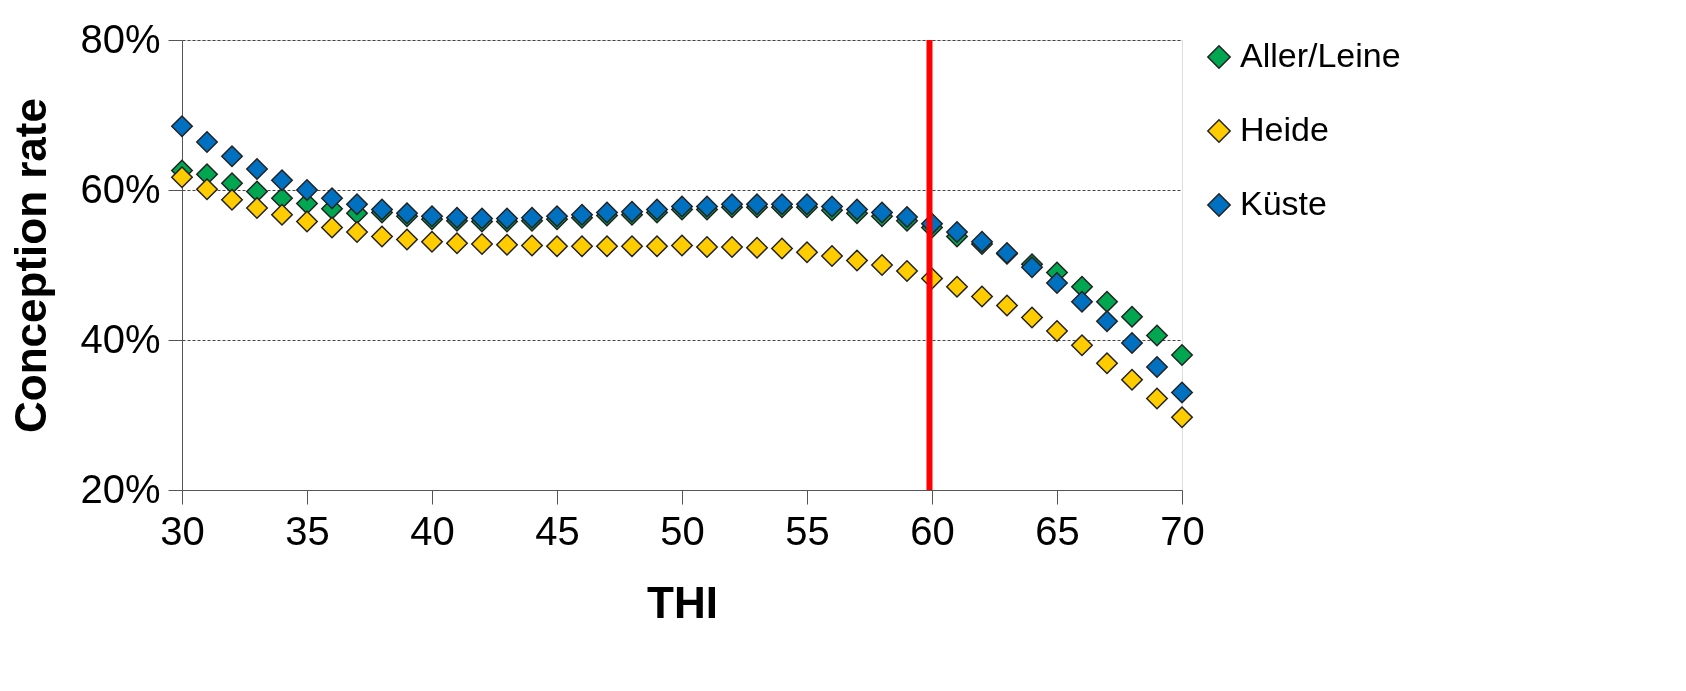 The width and height of the screenshot is (1686, 691). I want to click on x-tick-label: 40, so click(432, 530).